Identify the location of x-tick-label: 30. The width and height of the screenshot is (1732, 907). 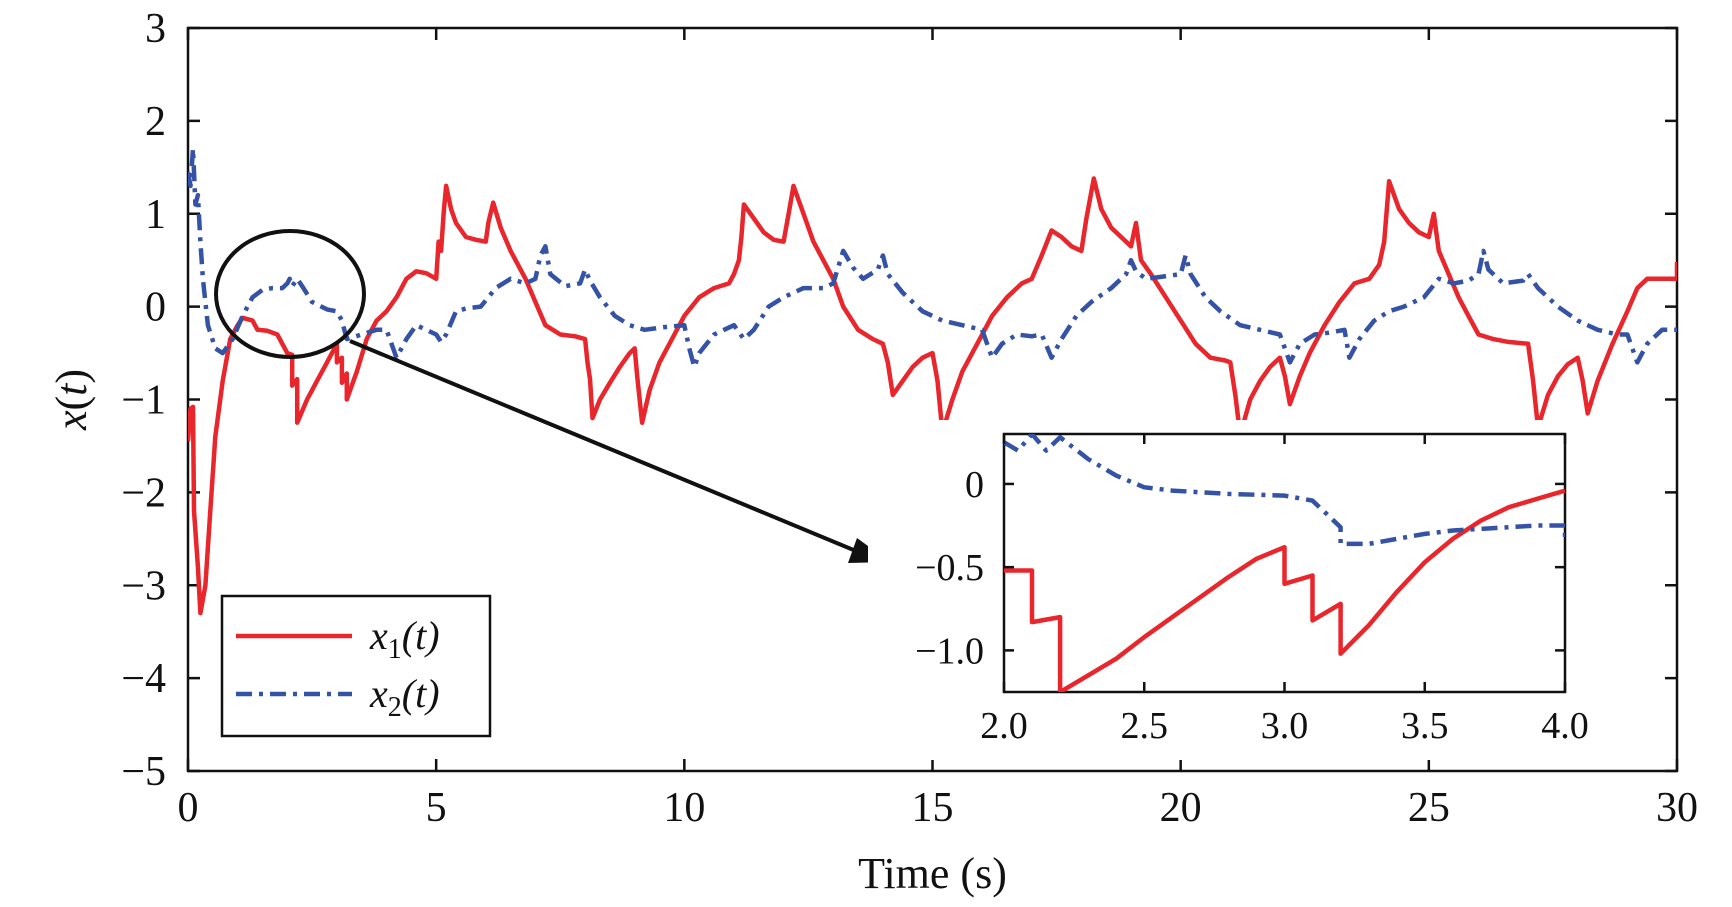
(1677, 808).